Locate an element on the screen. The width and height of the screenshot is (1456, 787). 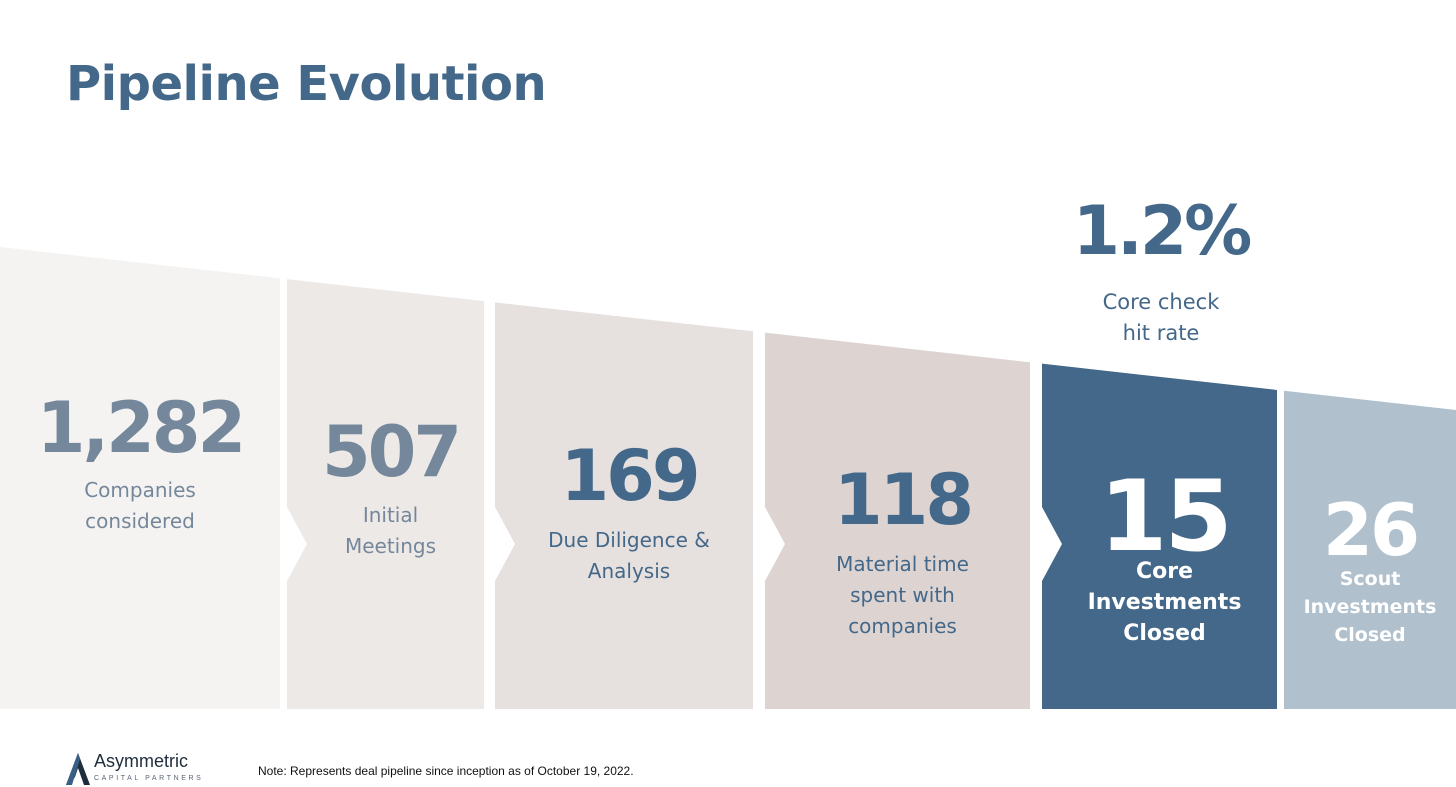
funnel-value-label: 169 is located at coordinates (628, 476).